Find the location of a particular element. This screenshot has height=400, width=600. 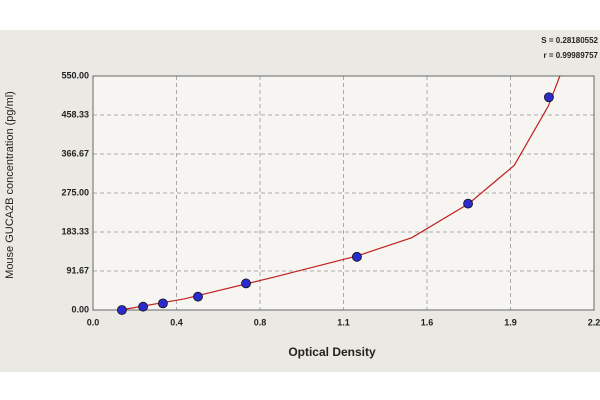

x-tick-label: 1.1 is located at coordinates (343, 322).